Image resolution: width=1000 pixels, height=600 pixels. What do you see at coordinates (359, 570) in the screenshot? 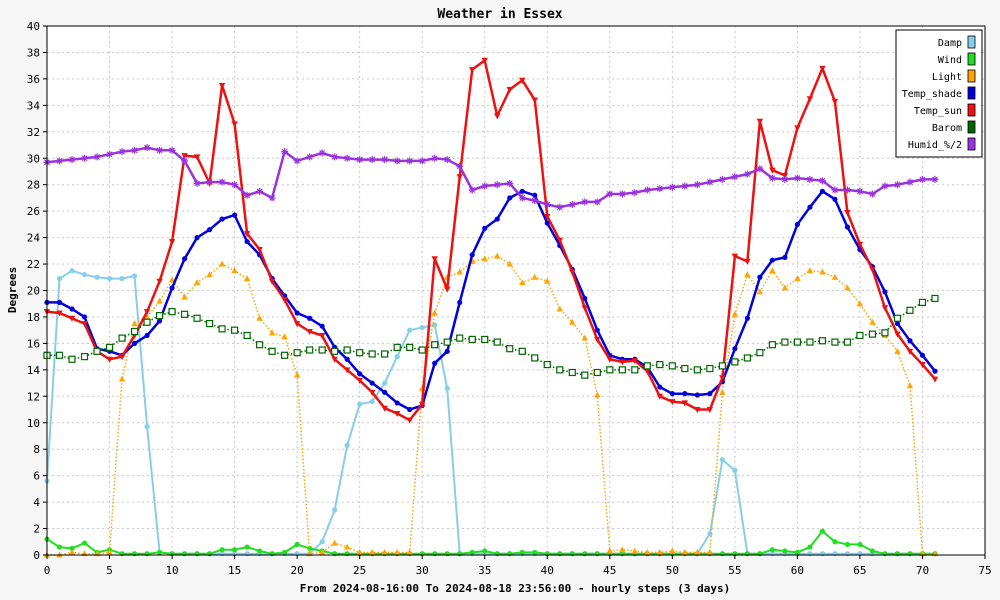
I see `x-tick-label: 25` at bounding box center [359, 570].